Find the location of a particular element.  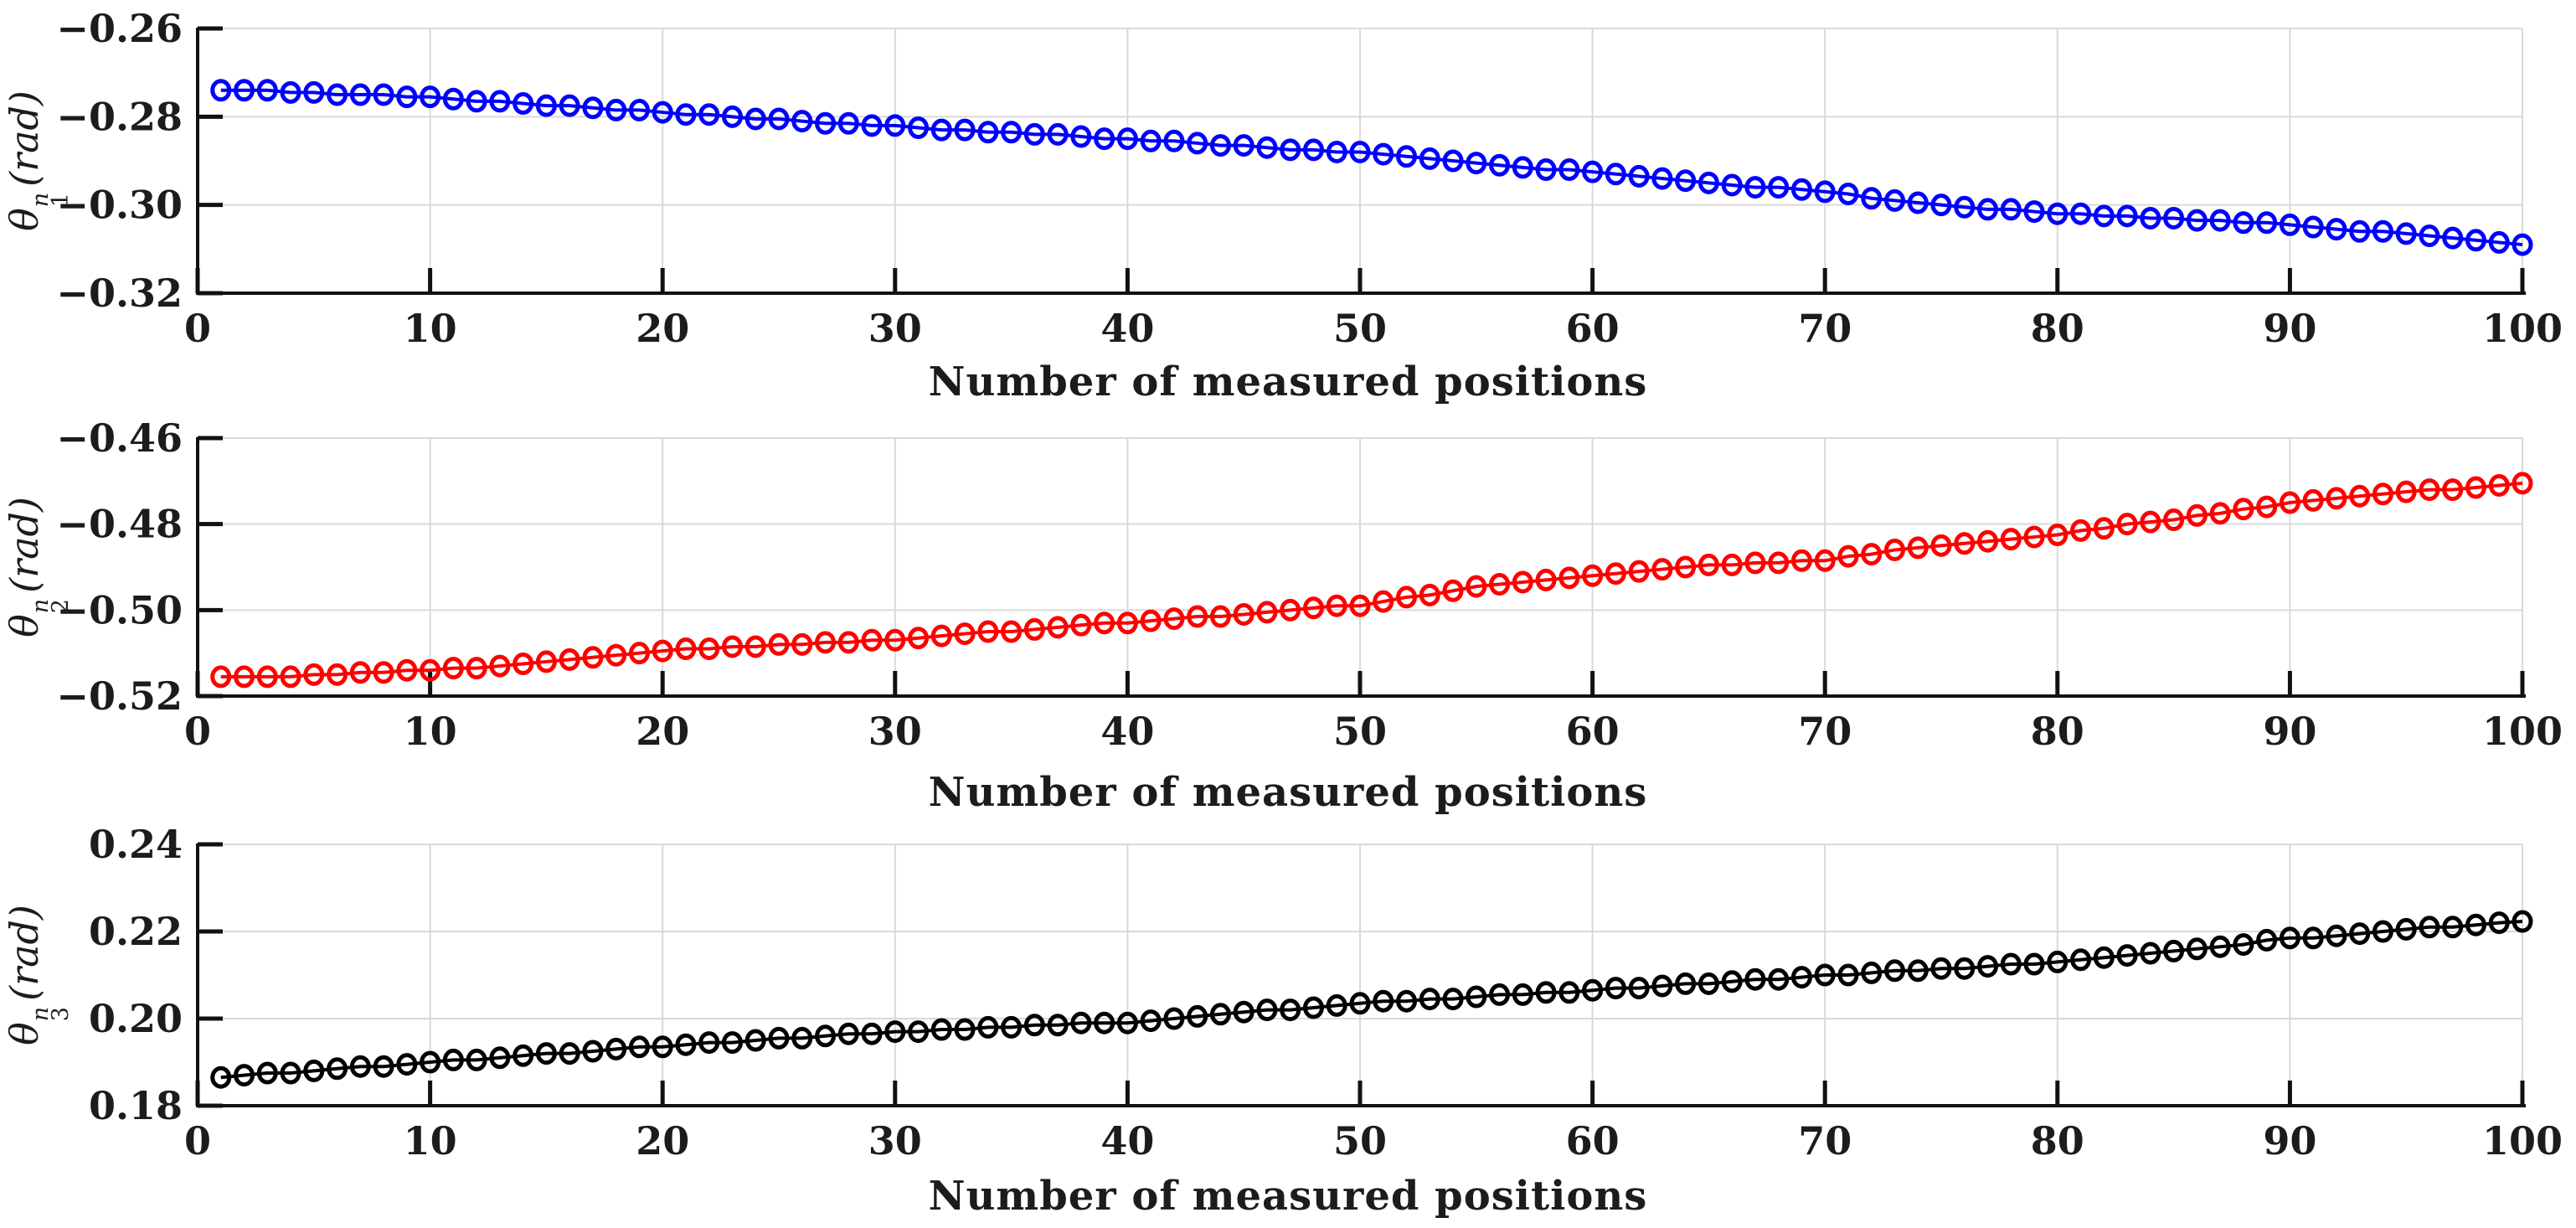

y-tick-label: −0.32 is located at coordinates (119, 293).